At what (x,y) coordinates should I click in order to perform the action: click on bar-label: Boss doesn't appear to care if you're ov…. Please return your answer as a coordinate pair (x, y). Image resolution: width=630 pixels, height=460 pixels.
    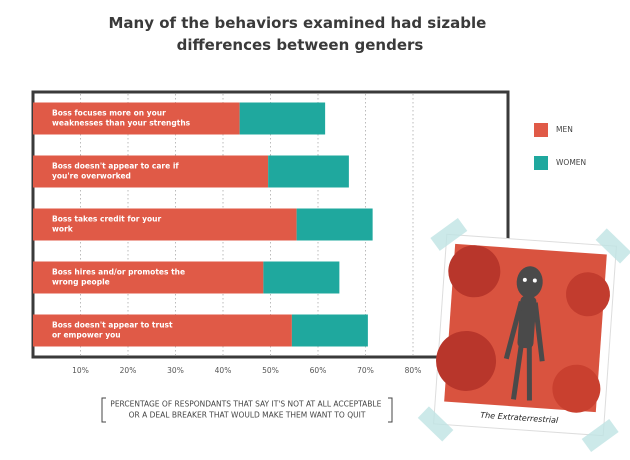
    Looking at the image, I should click on (116, 171).